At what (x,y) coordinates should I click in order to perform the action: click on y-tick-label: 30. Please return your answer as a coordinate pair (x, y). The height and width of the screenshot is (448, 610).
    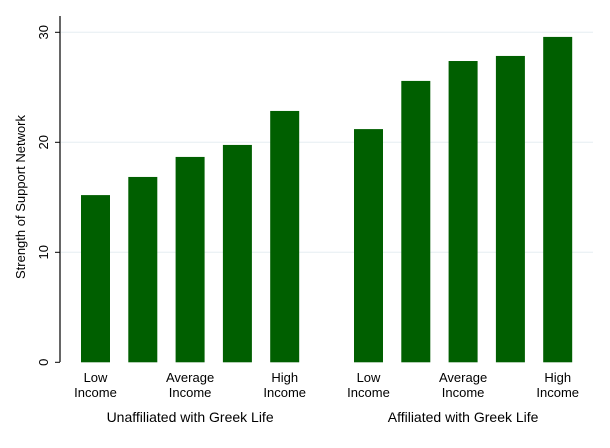
    Looking at the image, I should click on (43, 32).